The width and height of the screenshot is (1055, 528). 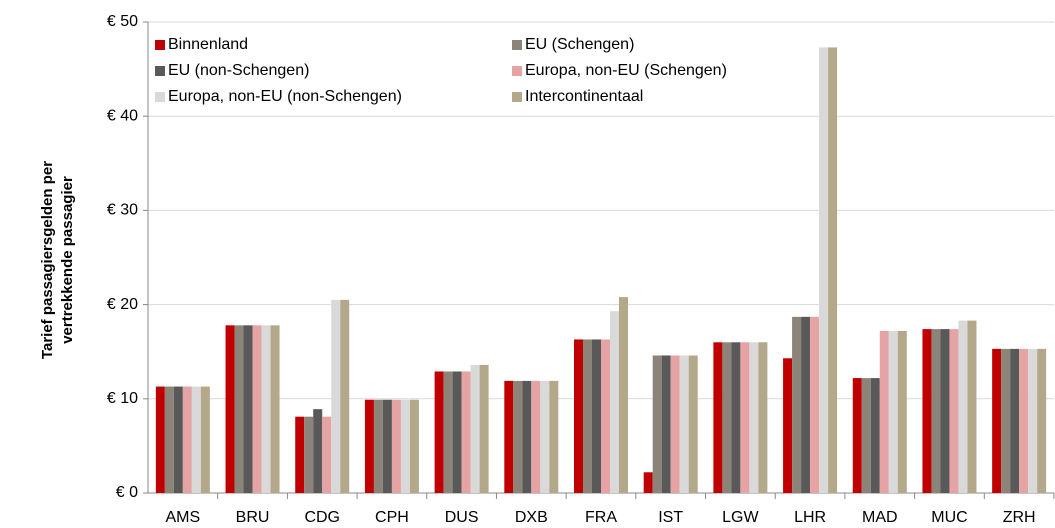 I want to click on x-tick-label: LGW, so click(x=740, y=517).